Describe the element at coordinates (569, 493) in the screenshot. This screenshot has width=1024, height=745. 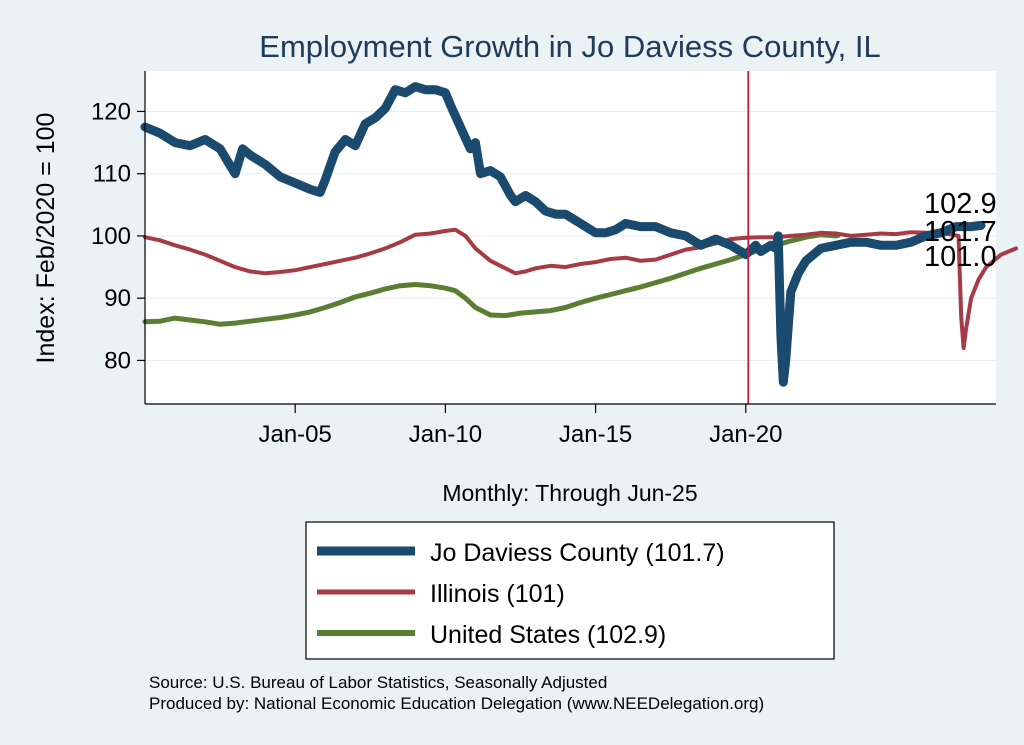
I see `x-axis-title: Monthly: Through Jun-25` at that location.